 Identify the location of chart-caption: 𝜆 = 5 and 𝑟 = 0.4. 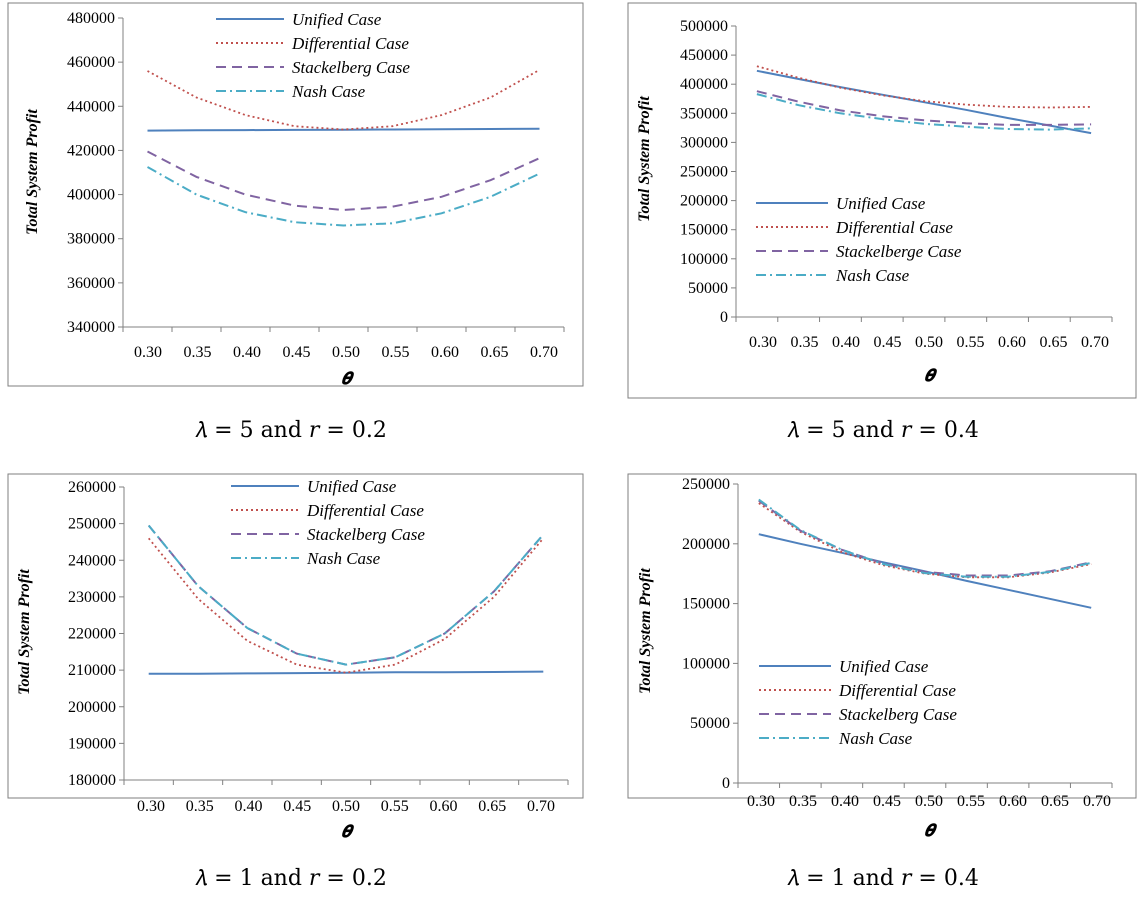
(883, 430).